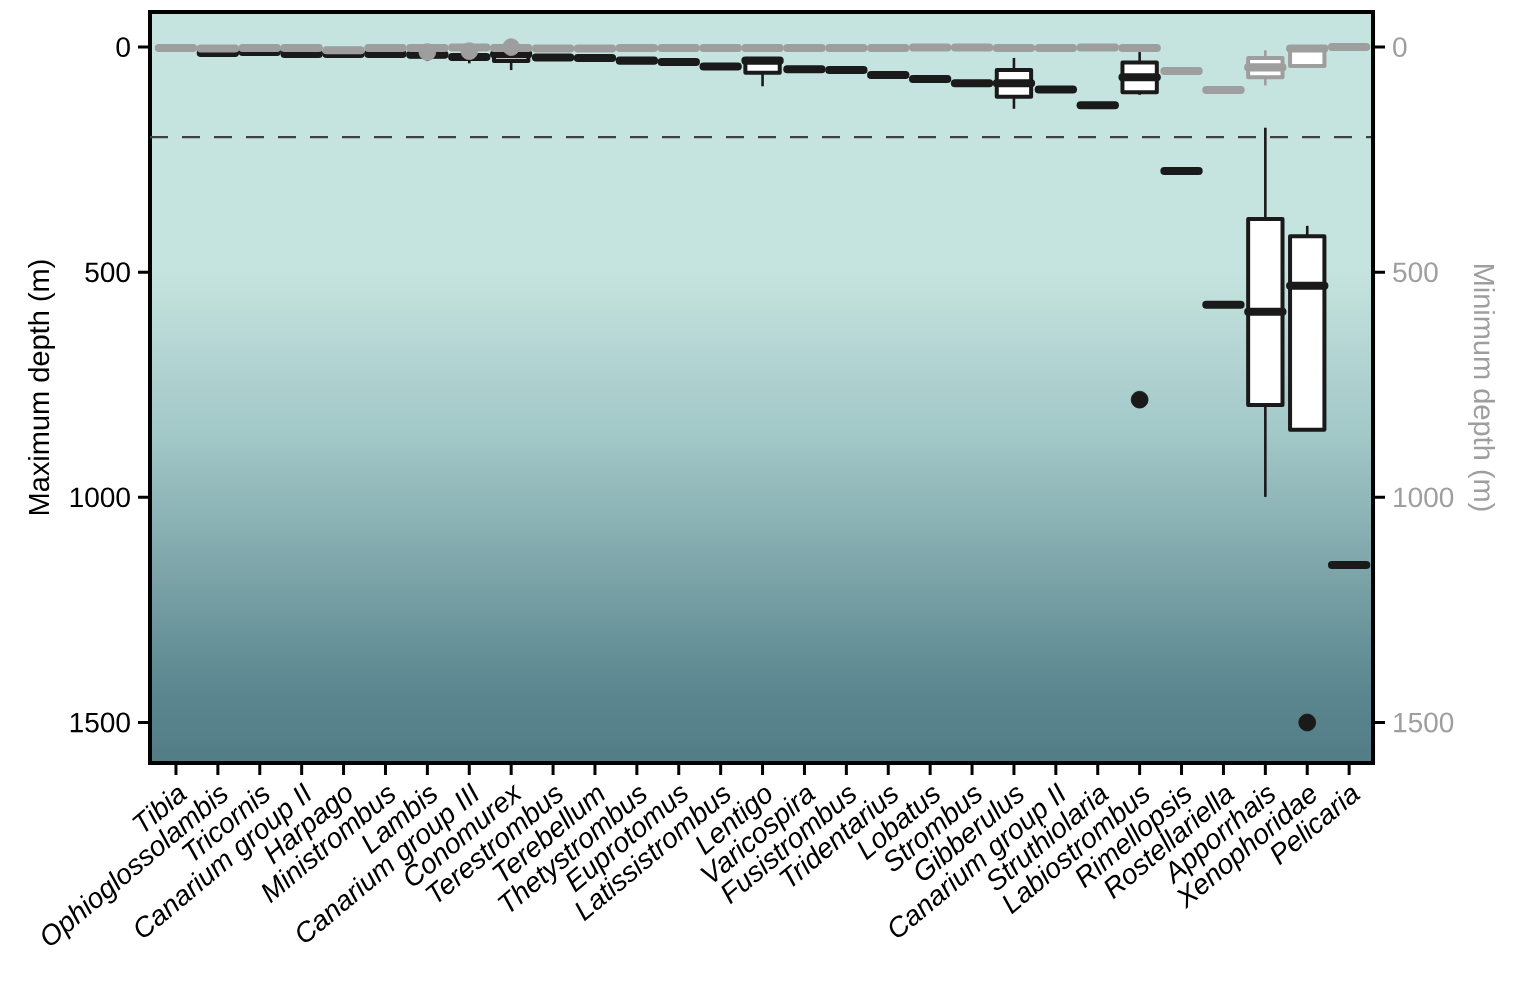  I want to click on y2-tick-label: 1000, so click(1424, 497).